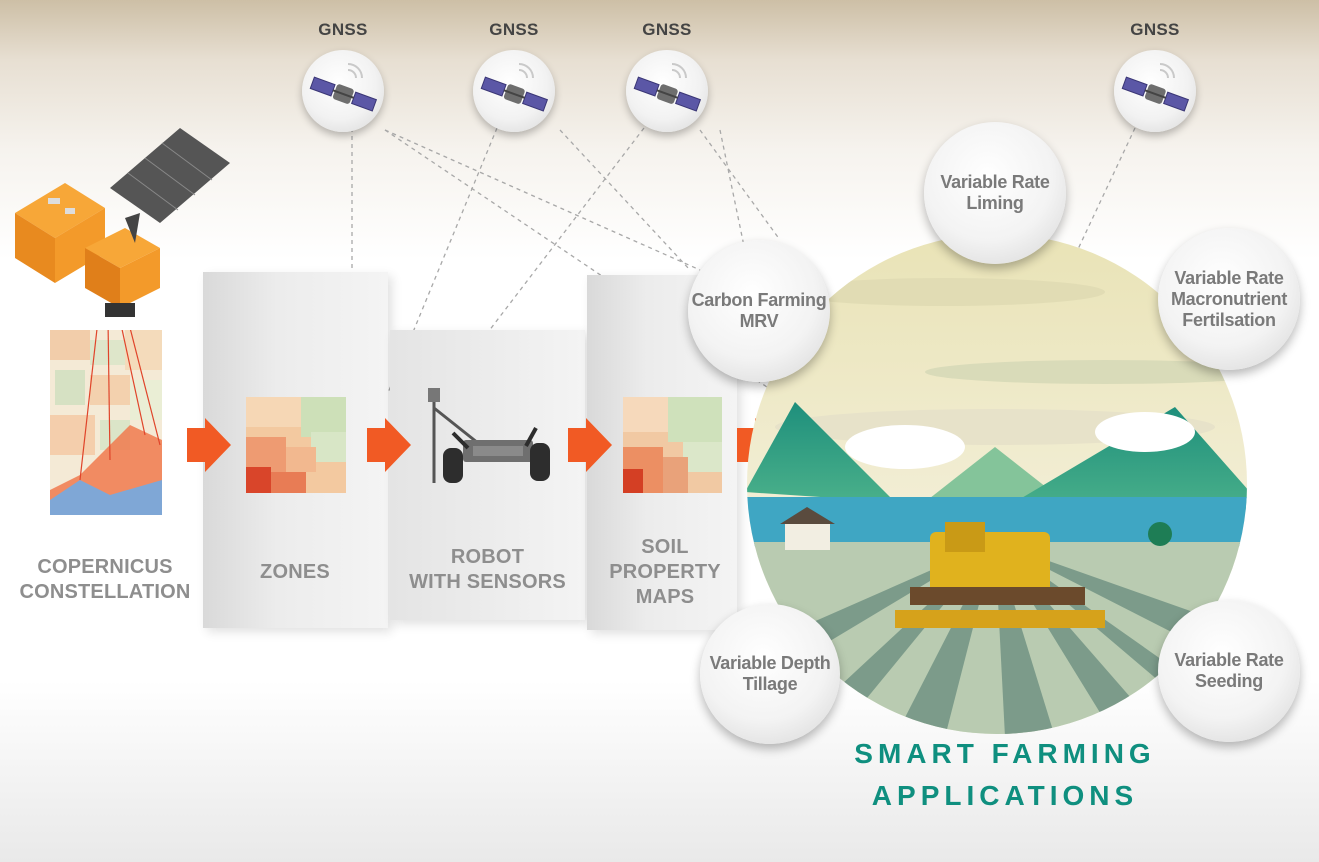 This screenshot has width=1319, height=862. Describe the element at coordinates (105, 580) in the screenshot. I see `stage-label-copernicus: COPERNICUS CONSTELLATION` at that location.